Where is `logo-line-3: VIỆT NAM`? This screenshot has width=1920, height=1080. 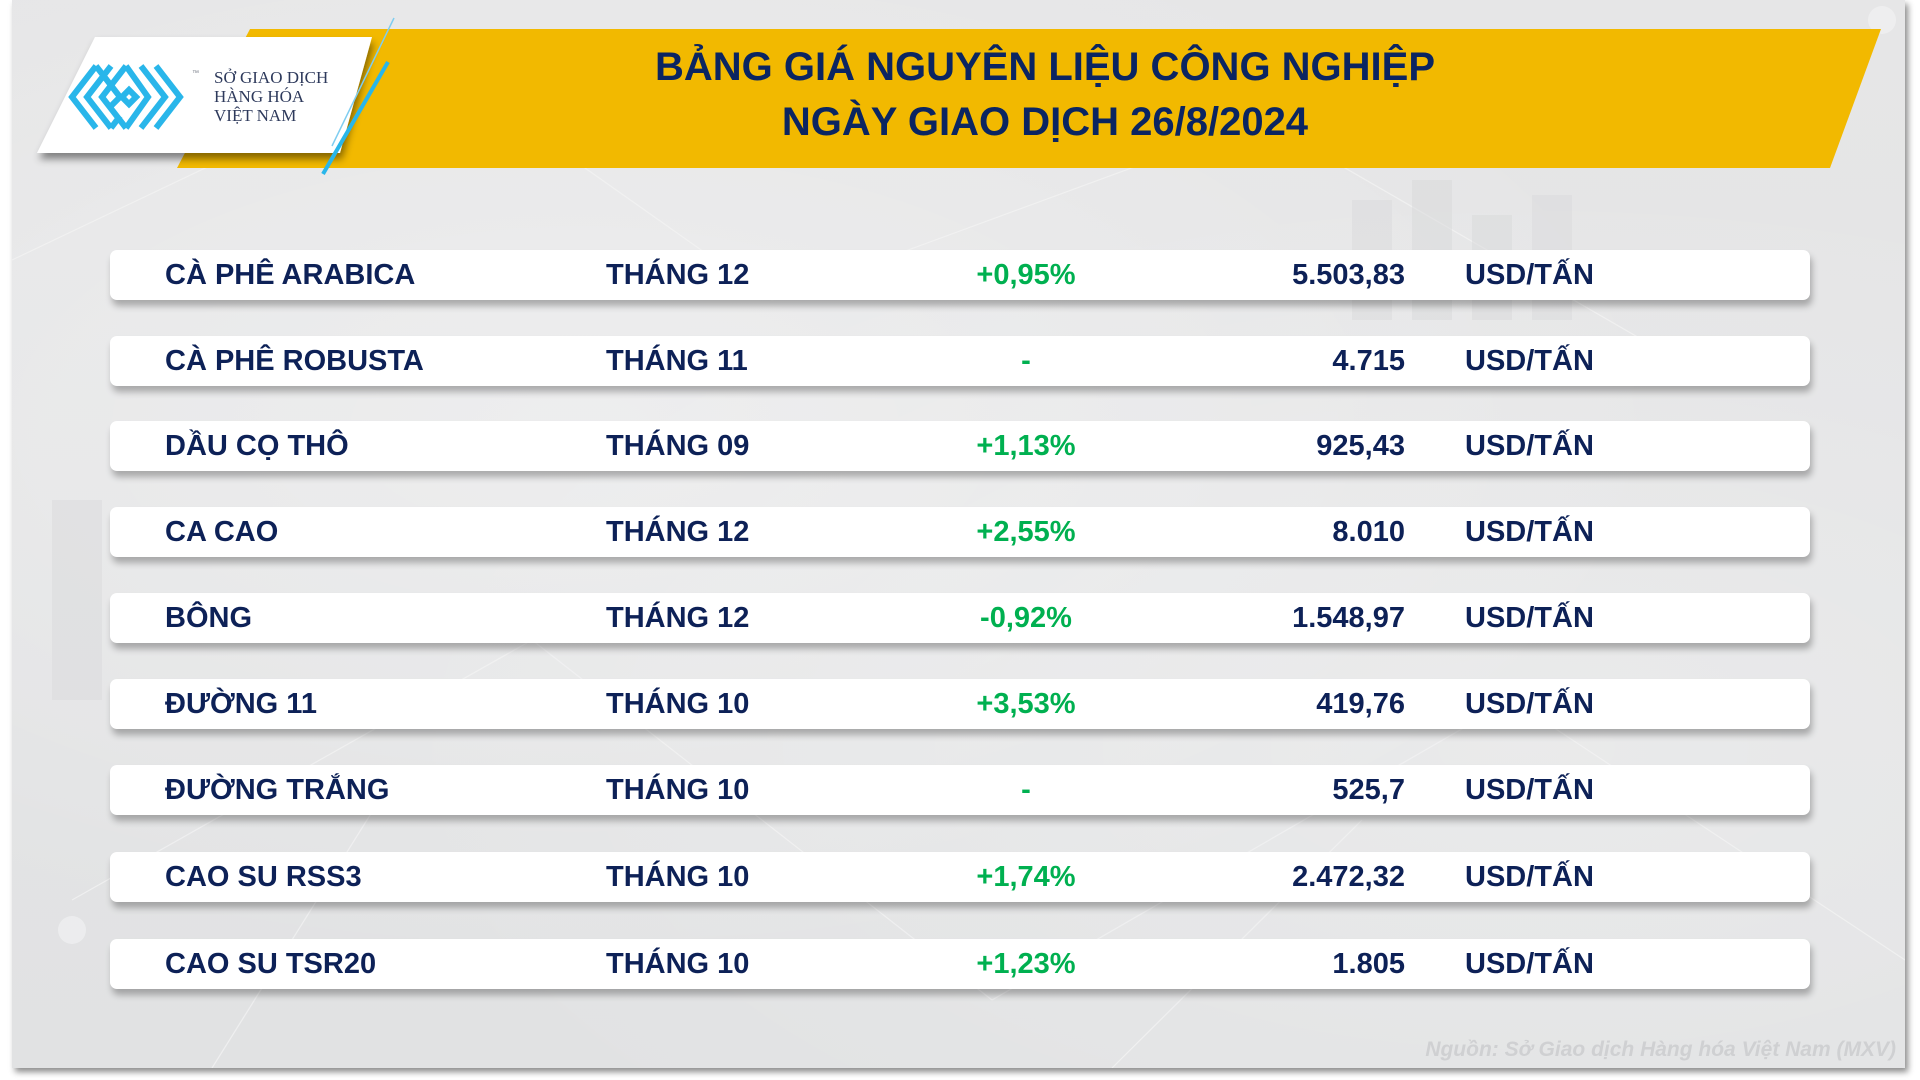 logo-line-3: VIỆT NAM is located at coordinates (255, 115).